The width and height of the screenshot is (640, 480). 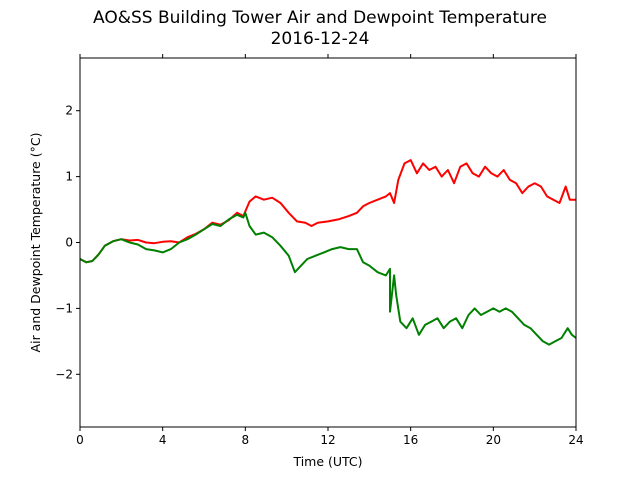 What do you see at coordinates (69, 111) in the screenshot?
I see `y-tick-label: 2` at bounding box center [69, 111].